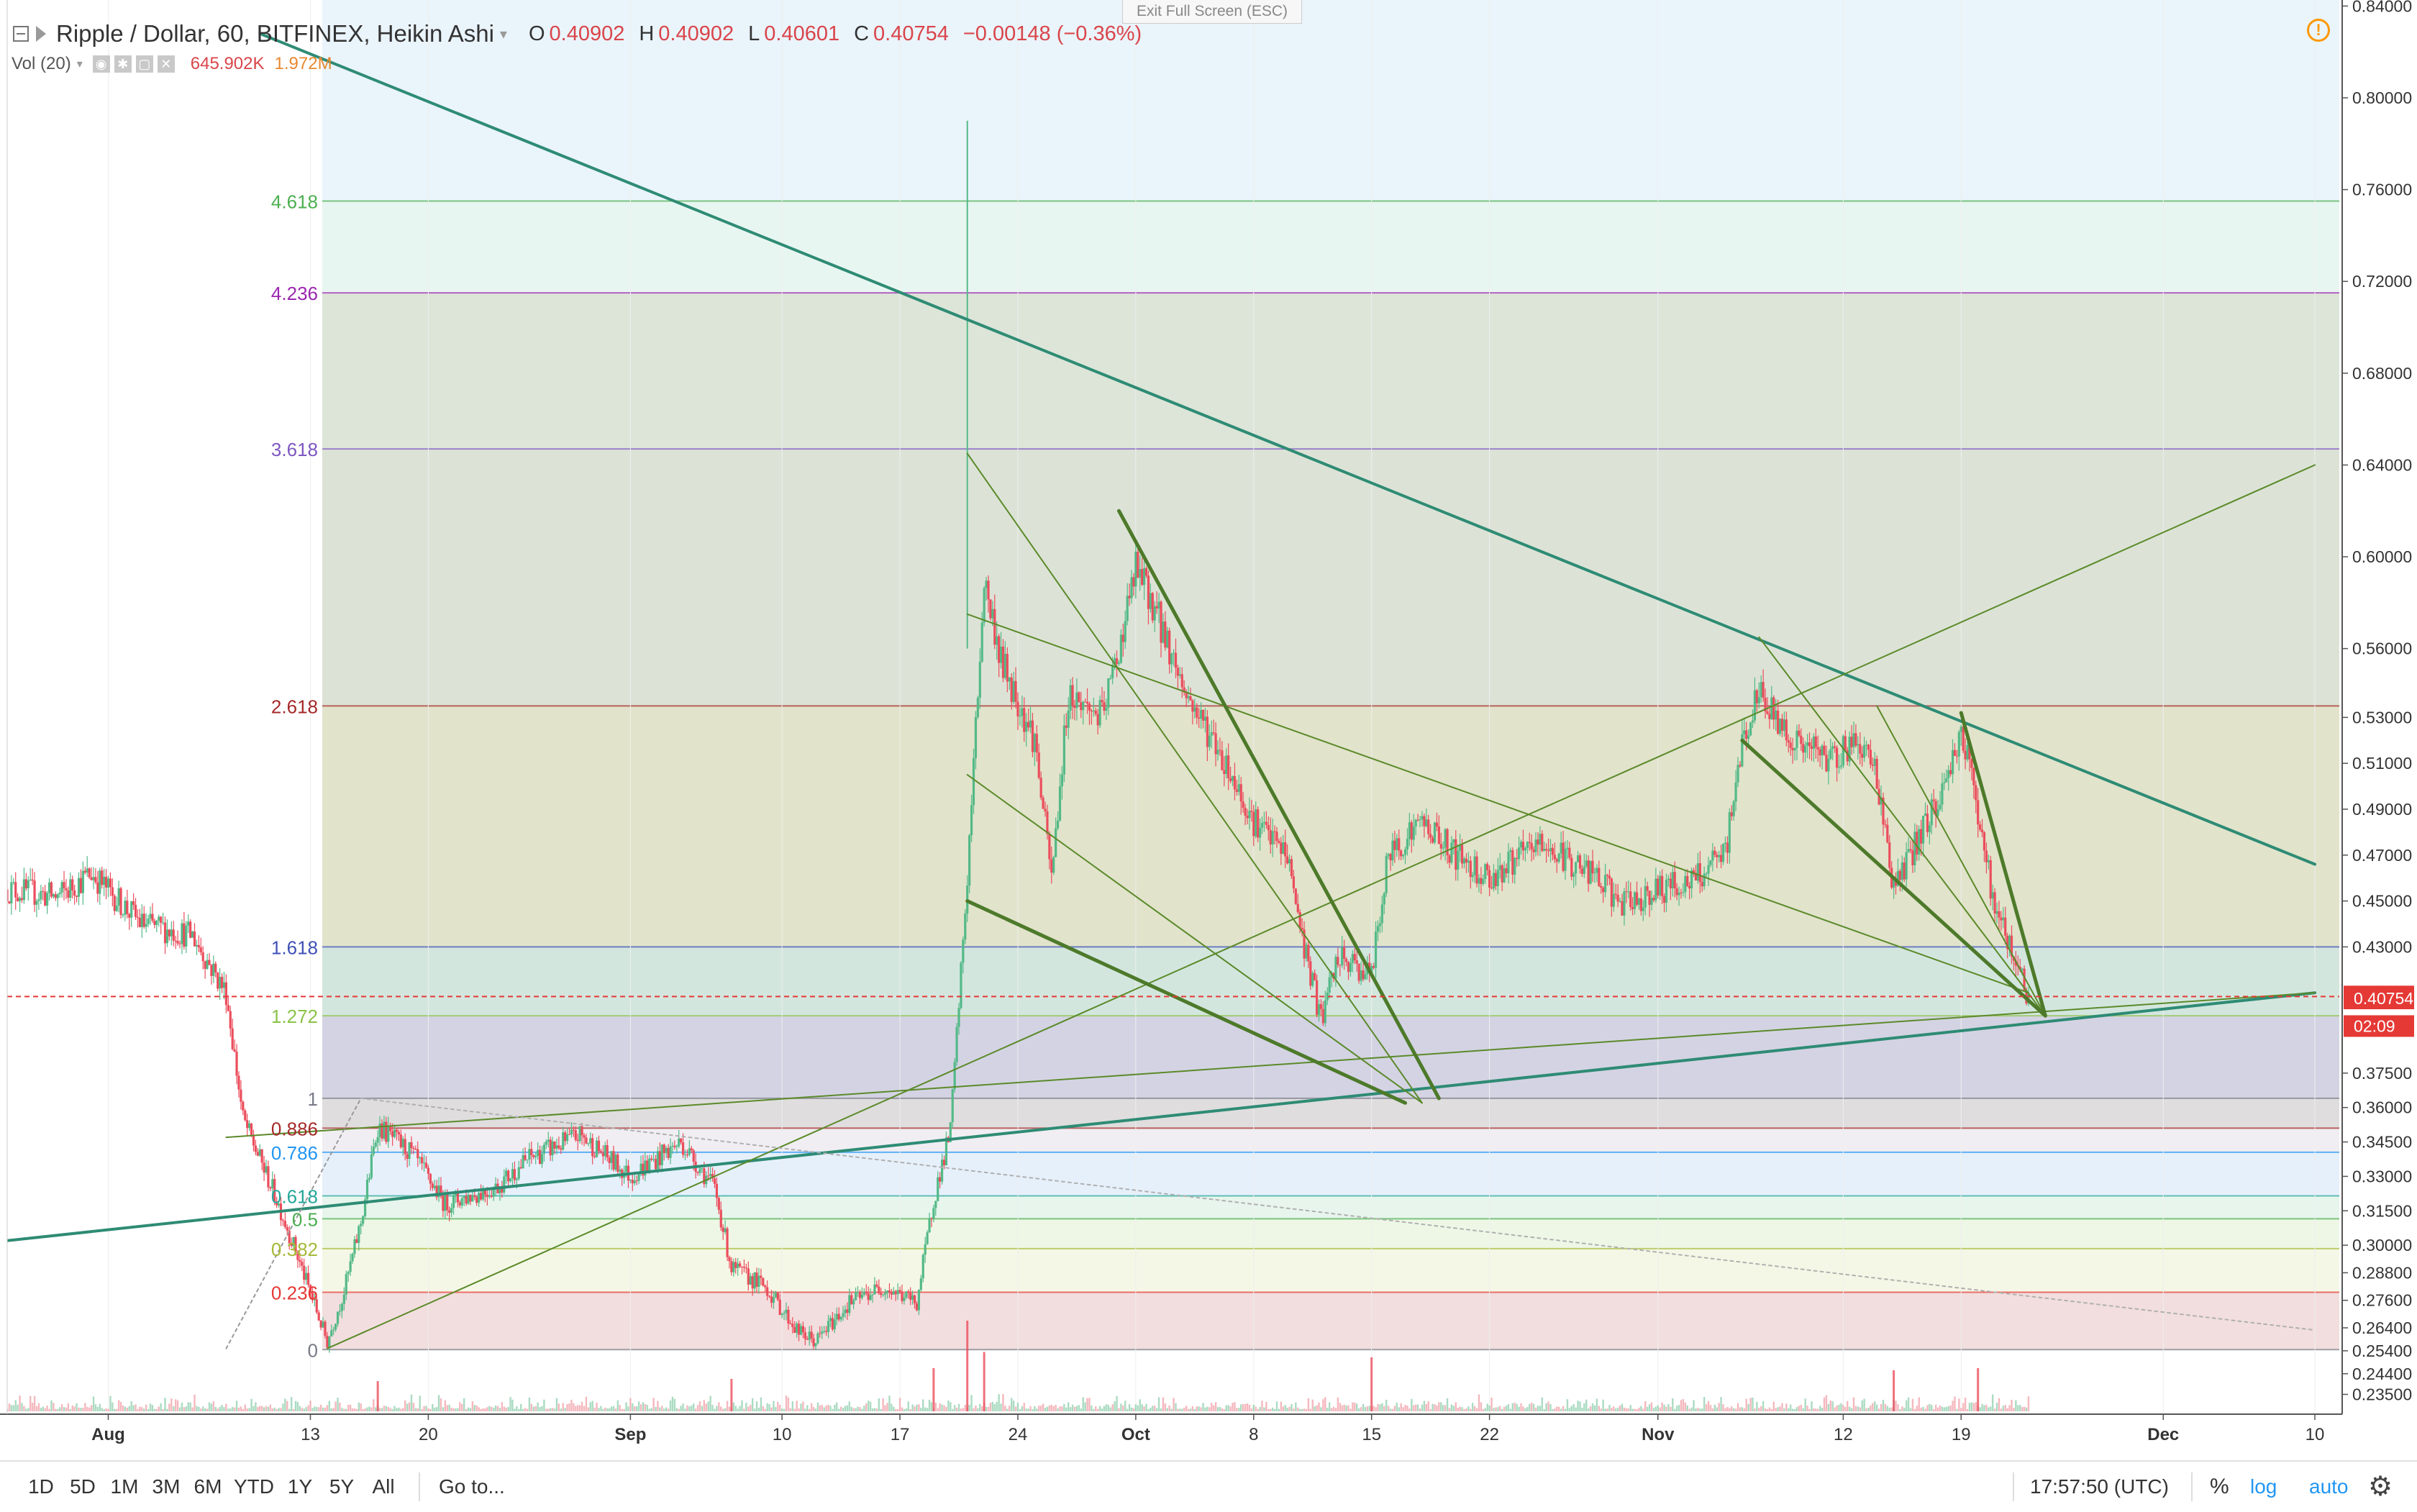  Describe the element at coordinates (1844, 1435) in the screenshot. I see `x-tick-label: 12` at that location.